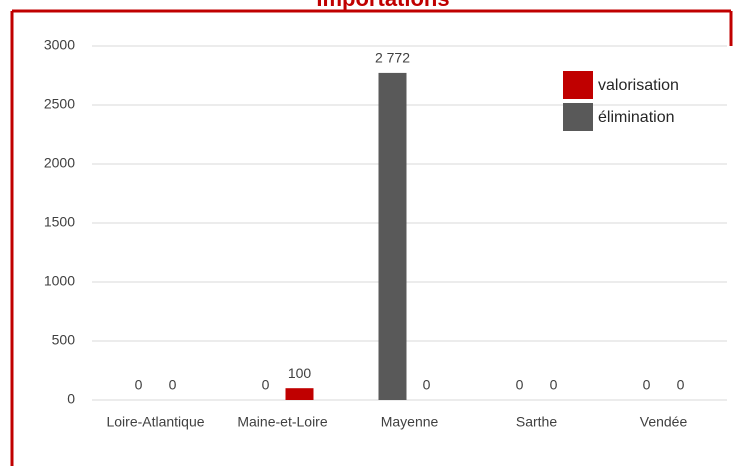 The image size is (739, 471). Describe the element at coordinates (636, 117) in the screenshot. I see `legend-label: élimination` at that location.